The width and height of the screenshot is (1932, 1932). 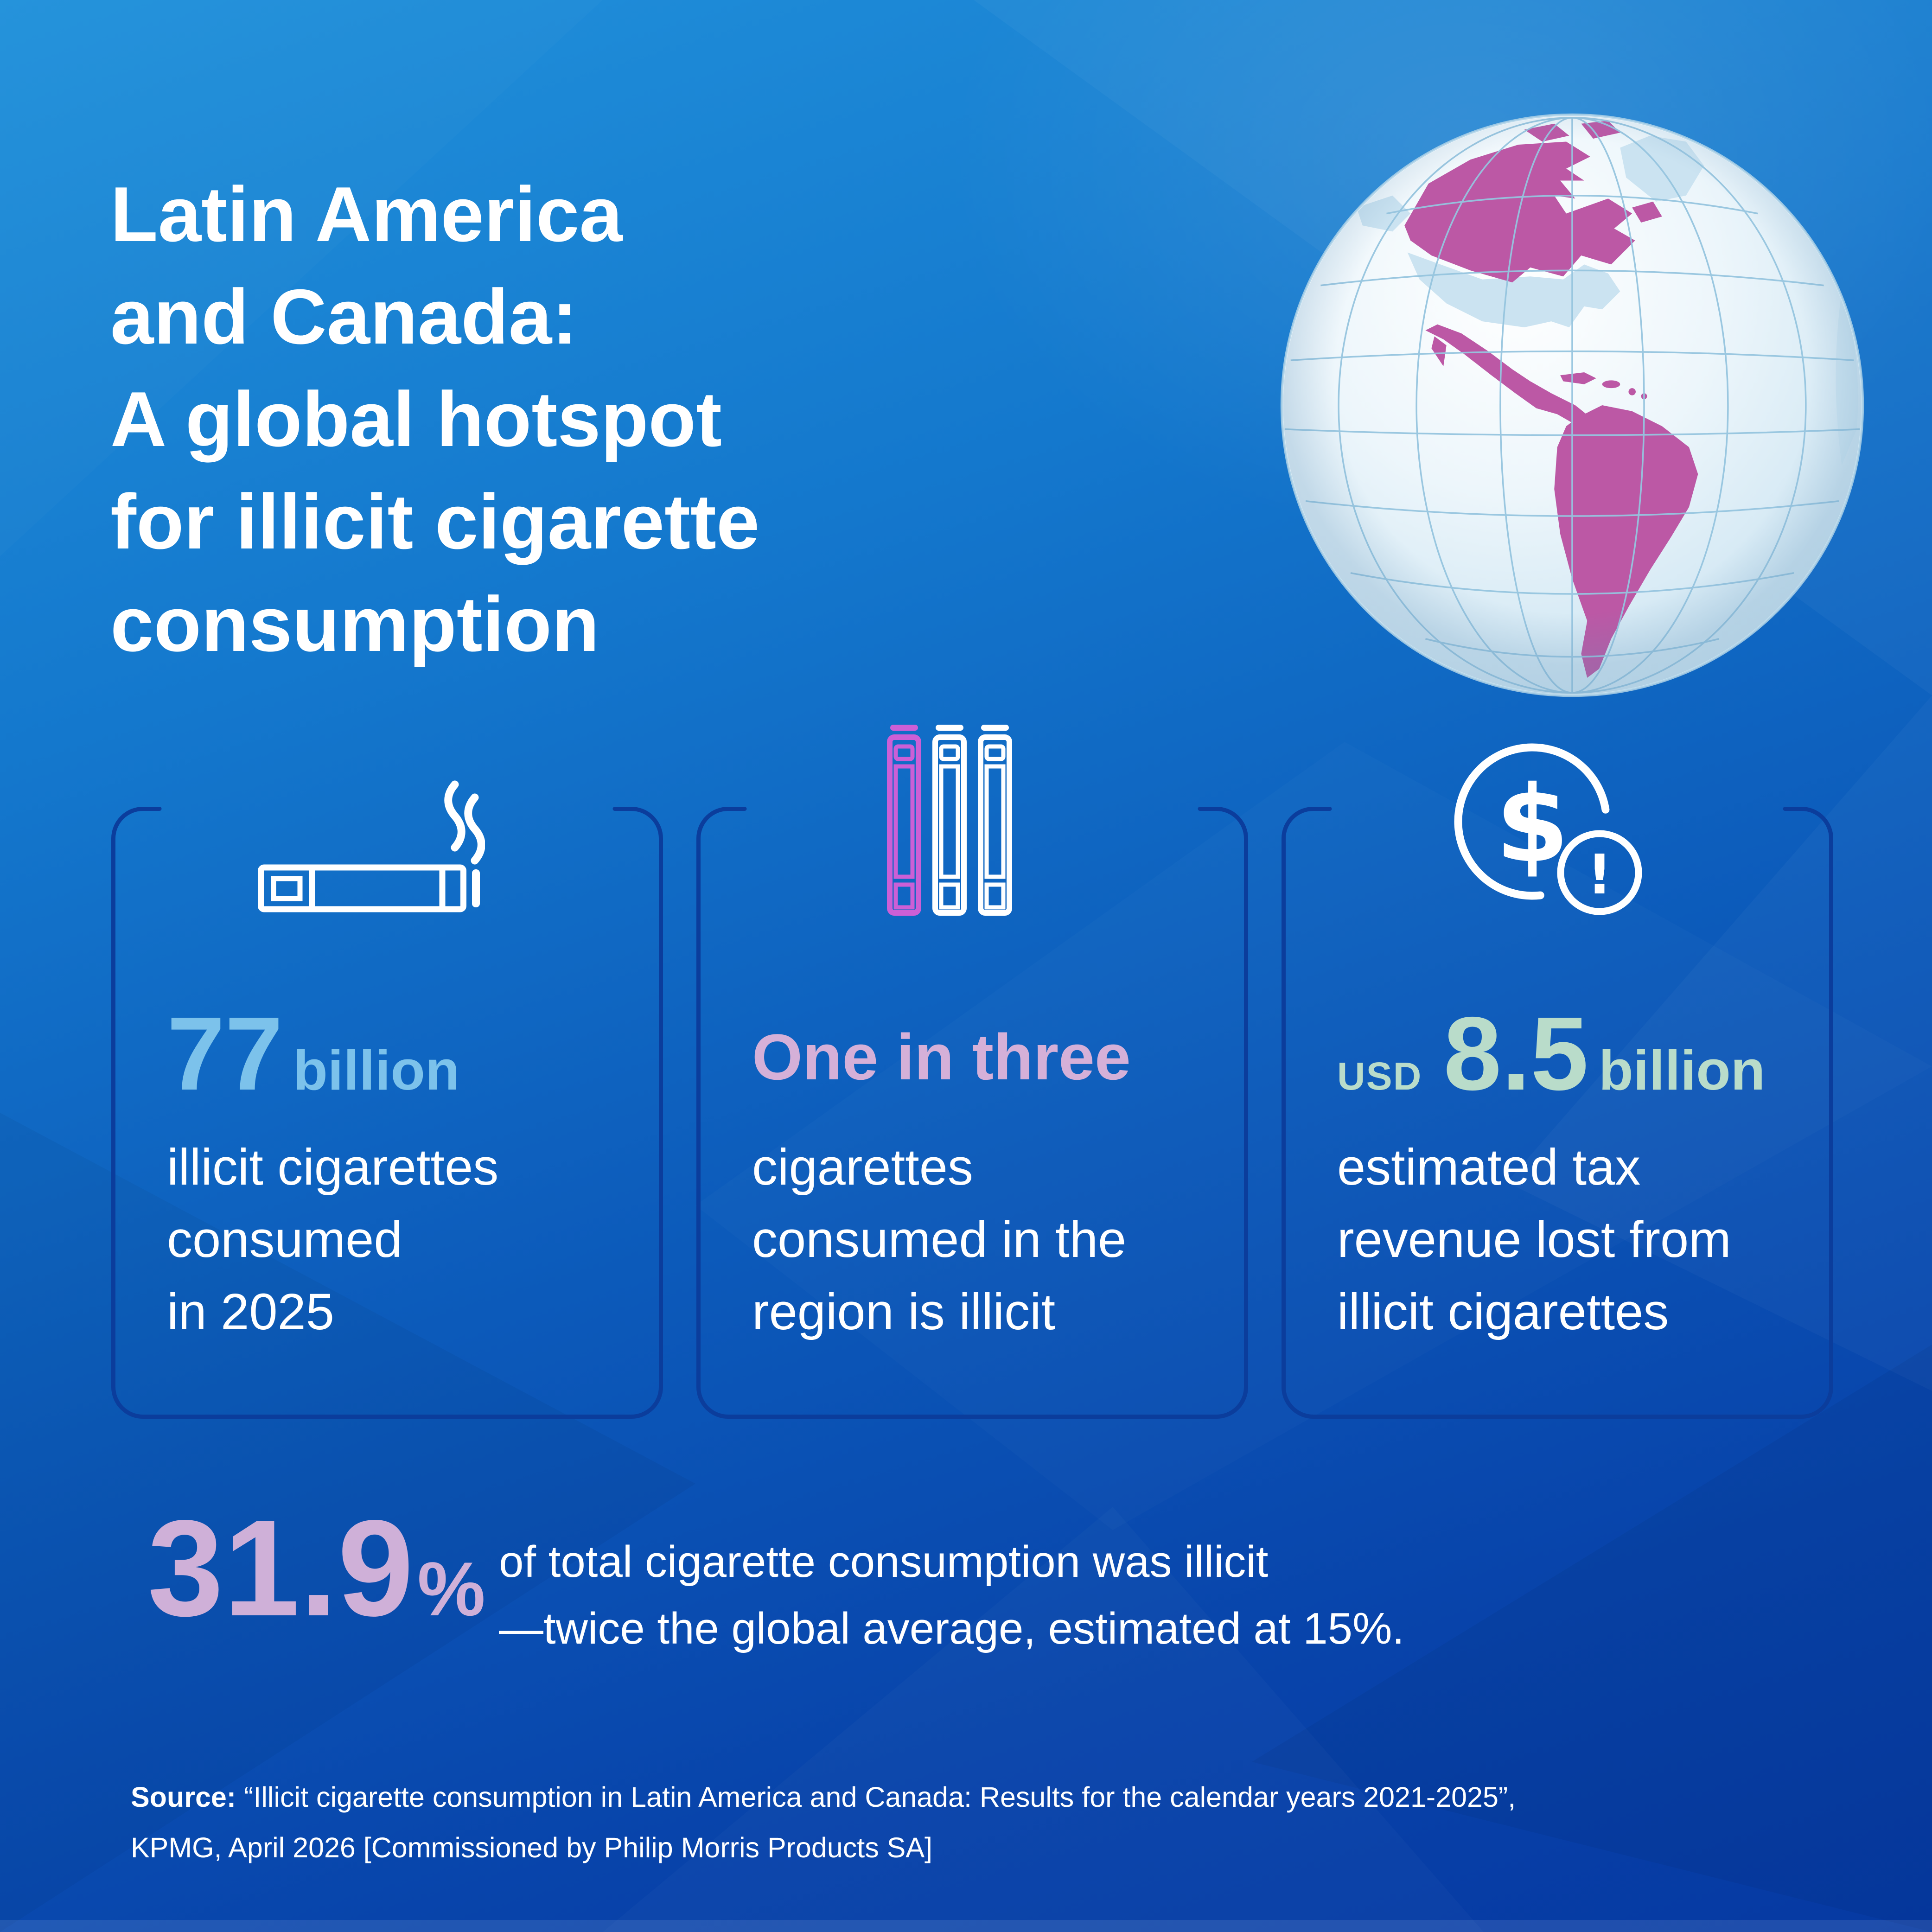 I want to click on alert-circle, so click(x=1599, y=873).